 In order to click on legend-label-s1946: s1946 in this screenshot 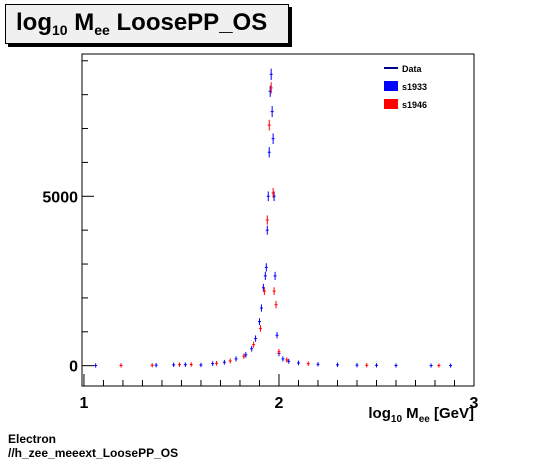, I will do `click(414, 105)`.